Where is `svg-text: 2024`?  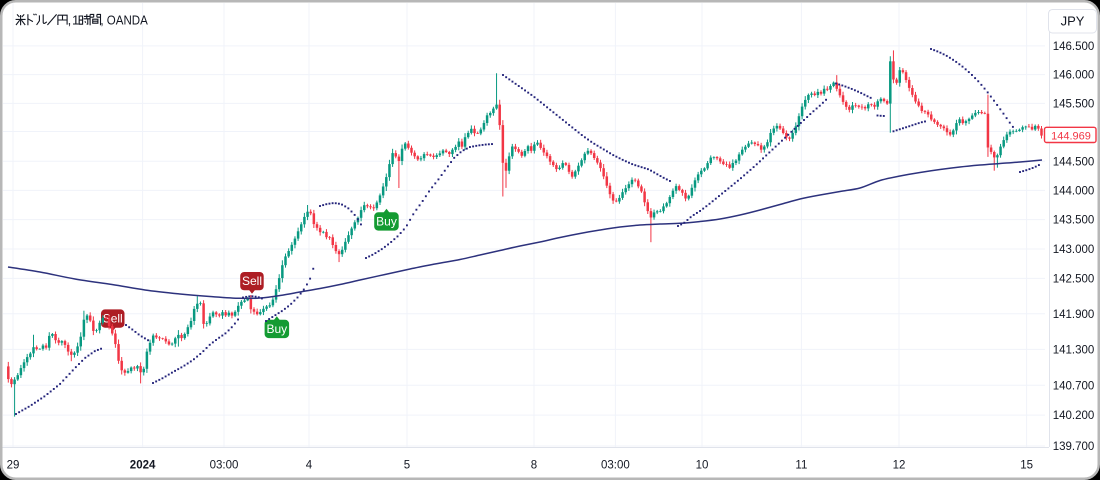 svg-text: 2024 is located at coordinates (143, 466).